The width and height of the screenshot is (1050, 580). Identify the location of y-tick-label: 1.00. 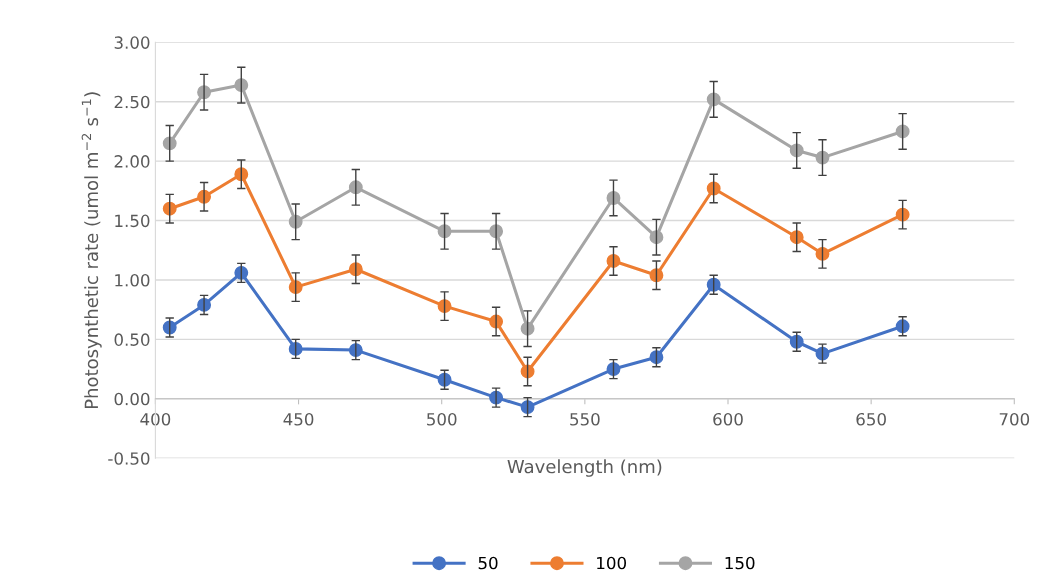
(132, 280).